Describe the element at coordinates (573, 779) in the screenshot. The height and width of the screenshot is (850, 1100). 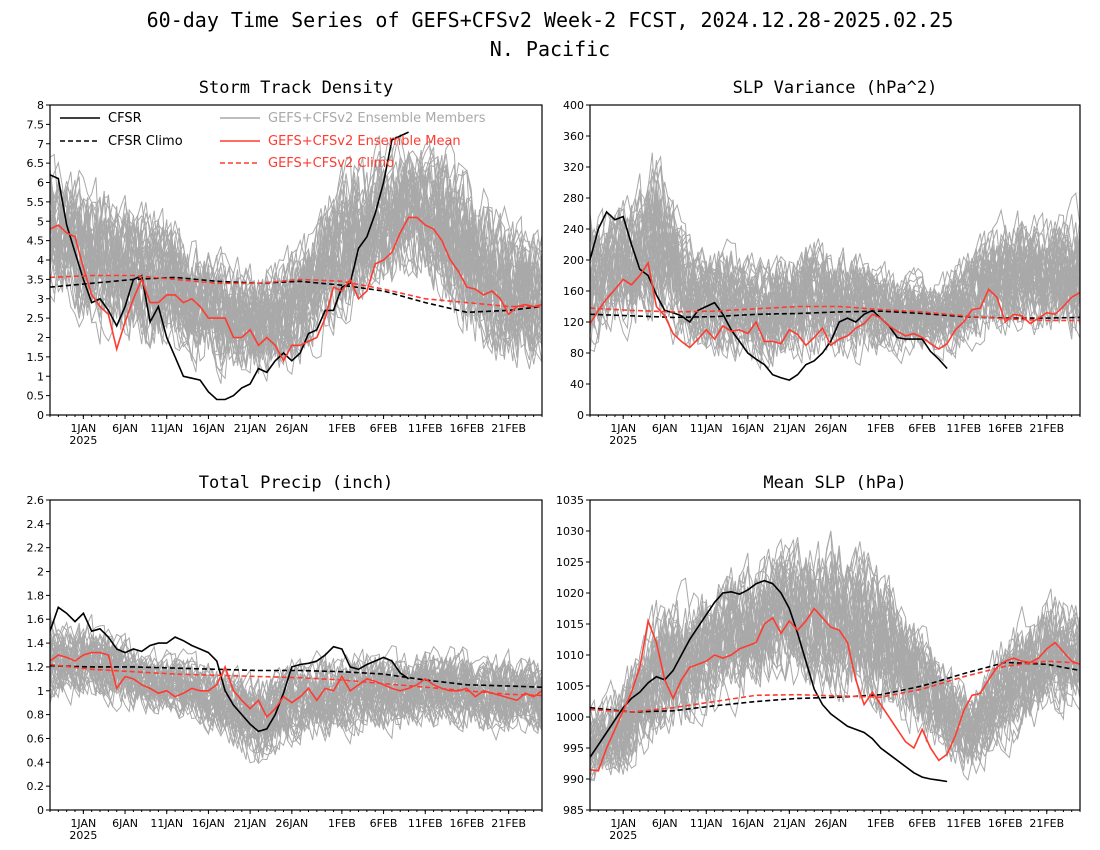
I see `y-tick-label: 990` at that location.